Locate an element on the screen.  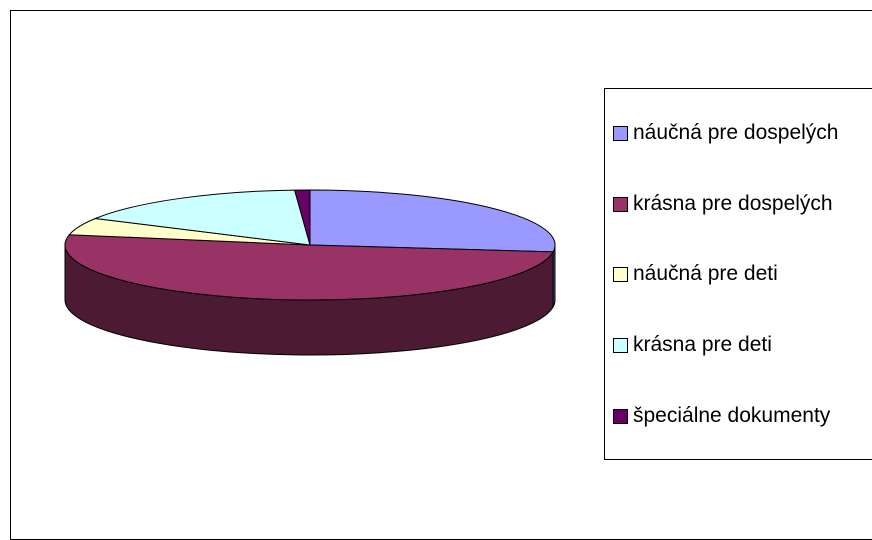
legend-item: náučná pre deti is located at coordinates (742, 273).